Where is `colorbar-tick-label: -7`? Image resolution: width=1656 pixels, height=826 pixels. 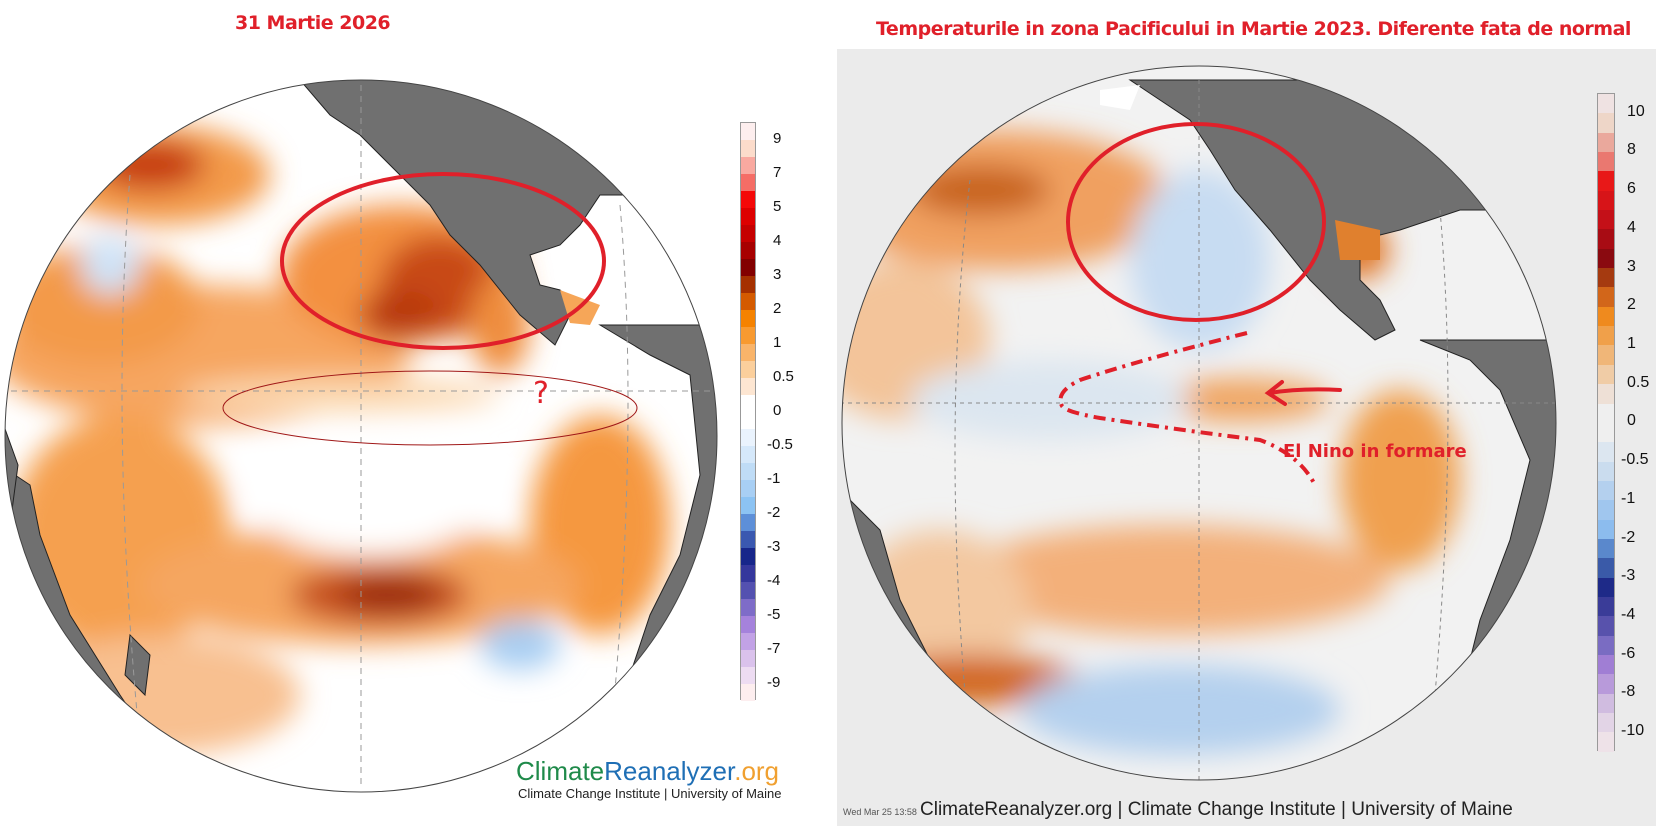 colorbar-tick-label: -7 is located at coordinates (774, 648).